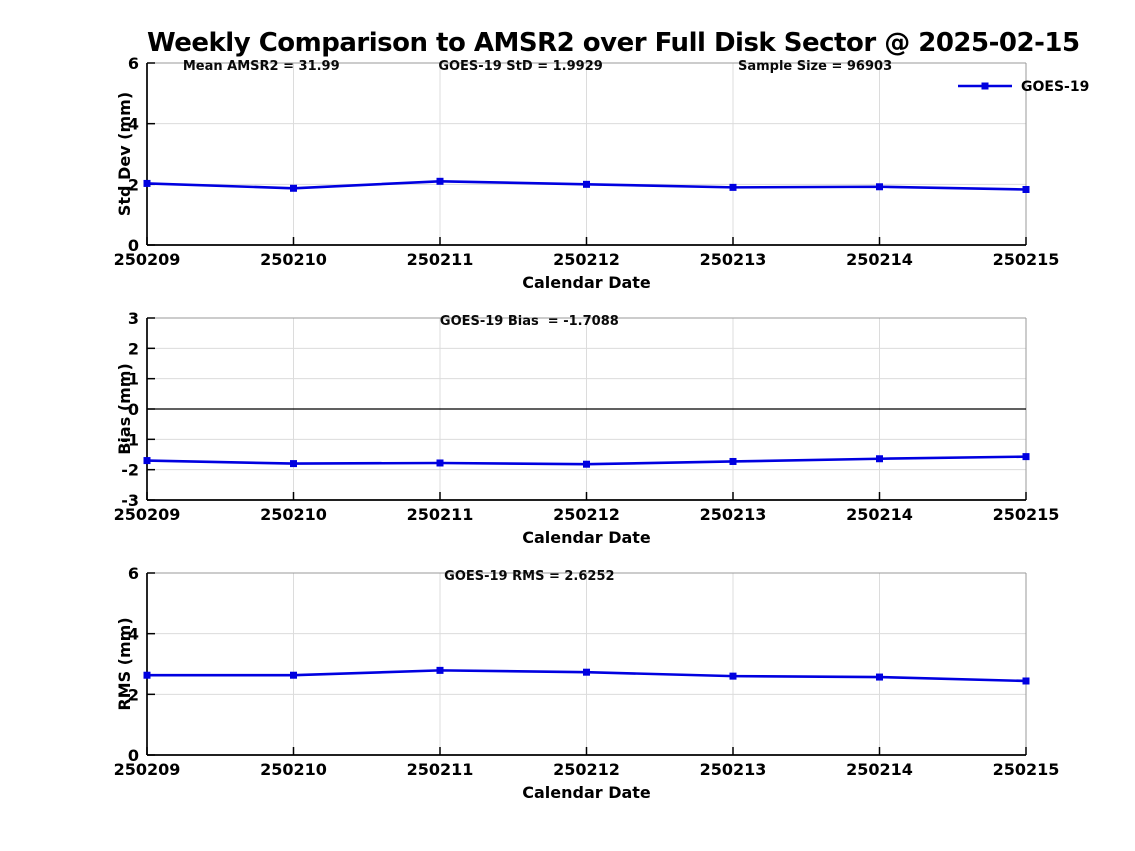 This screenshot has height=851, width=1135. What do you see at coordinates (815, 66) in the screenshot?
I see `annotation: Sample Size = 96903` at bounding box center [815, 66].